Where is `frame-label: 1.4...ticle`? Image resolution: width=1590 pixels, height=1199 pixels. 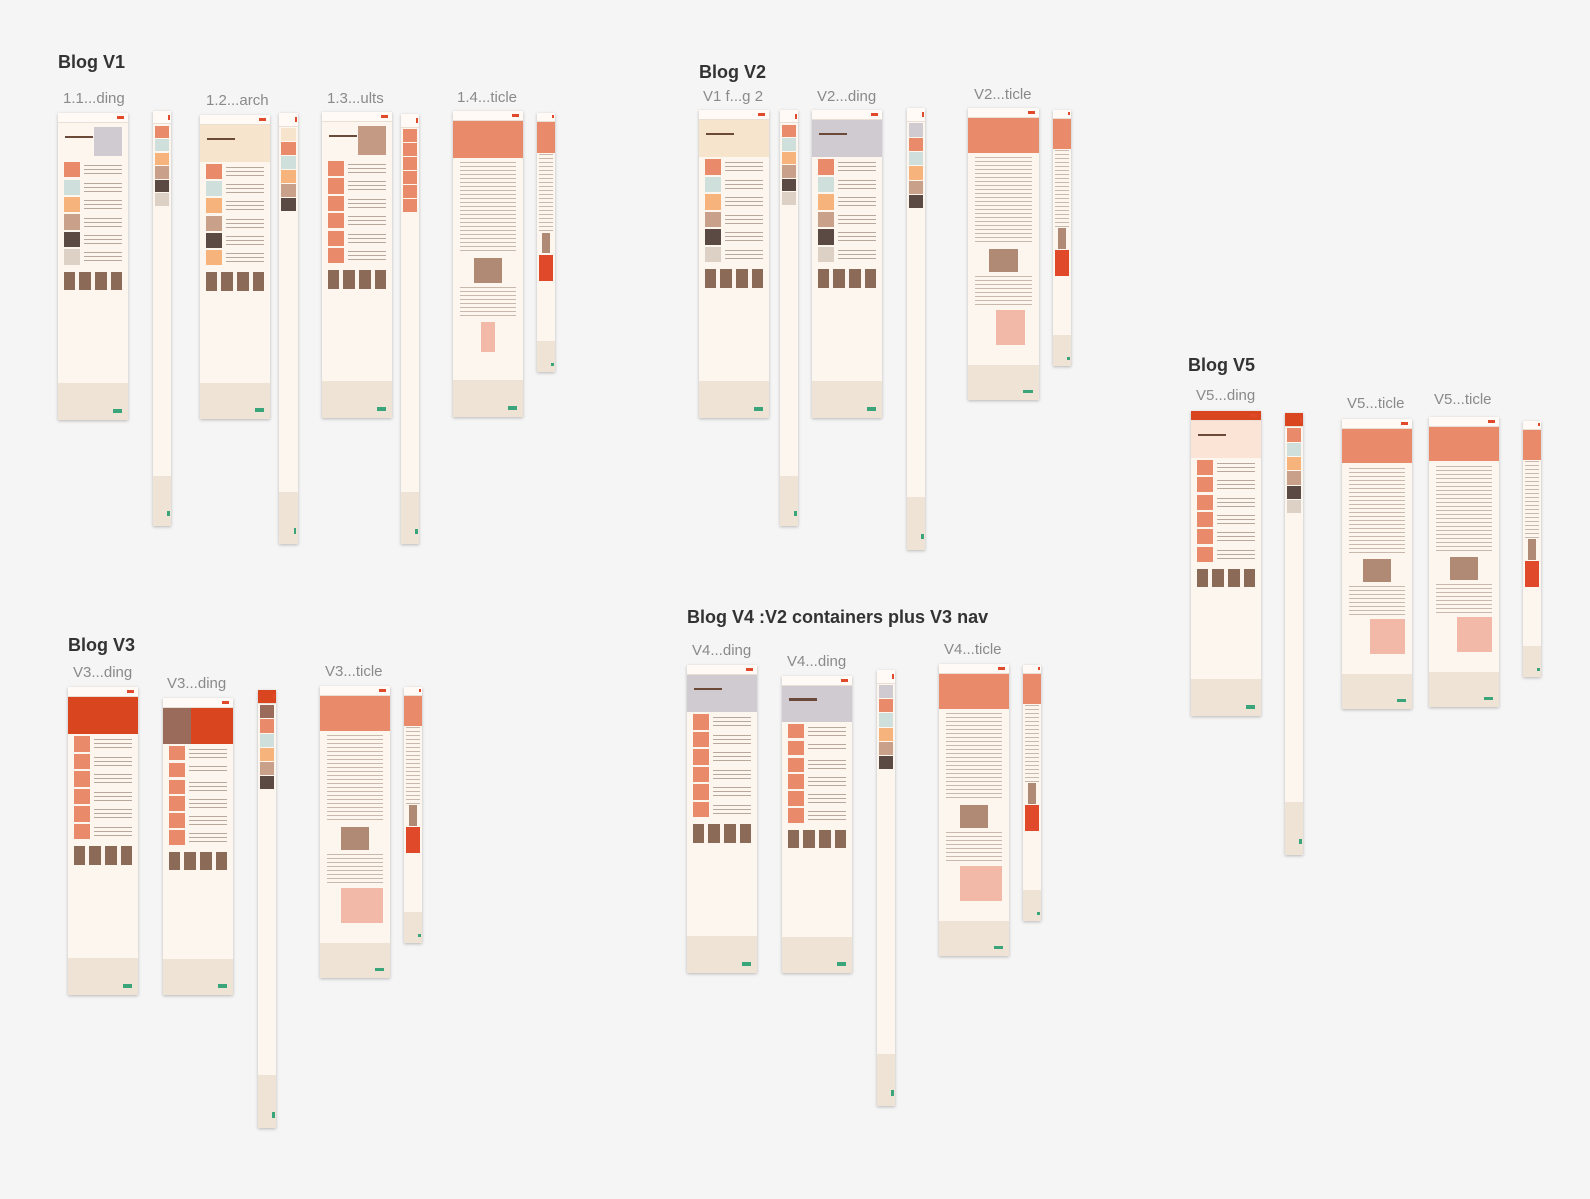 frame-label: 1.4...ticle is located at coordinates (487, 97).